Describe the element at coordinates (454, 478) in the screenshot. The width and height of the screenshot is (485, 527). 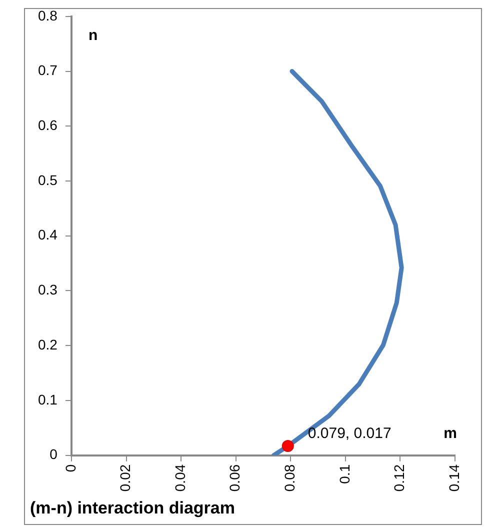
I see `x-tick-label: 0.14` at that location.